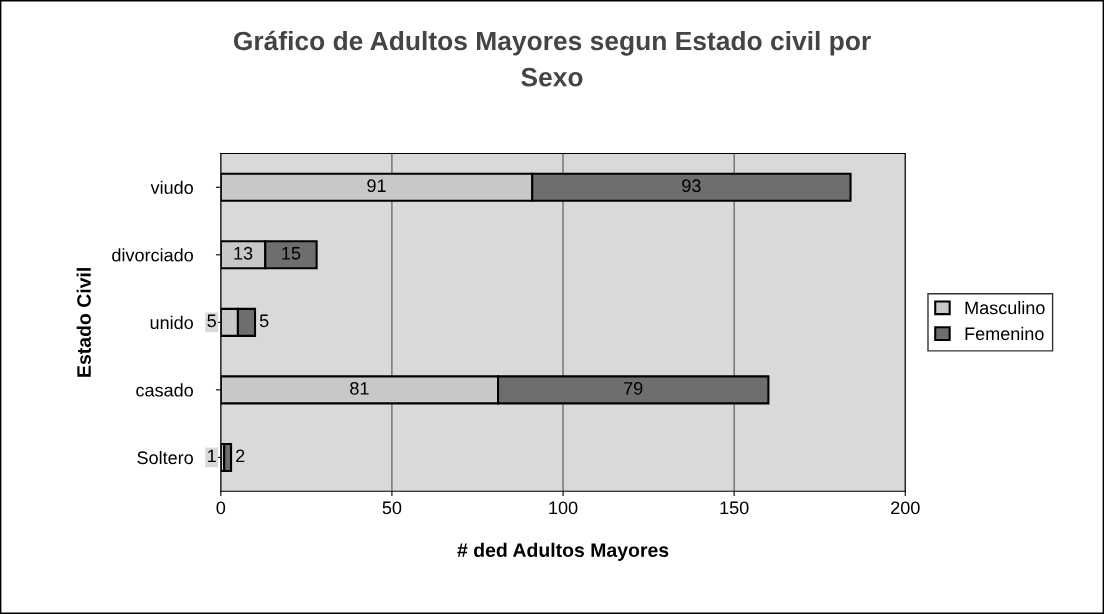 This screenshot has height=614, width=1104. Describe the element at coordinates (905, 508) in the screenshot. I see `x-tick-label: 200` at that location.